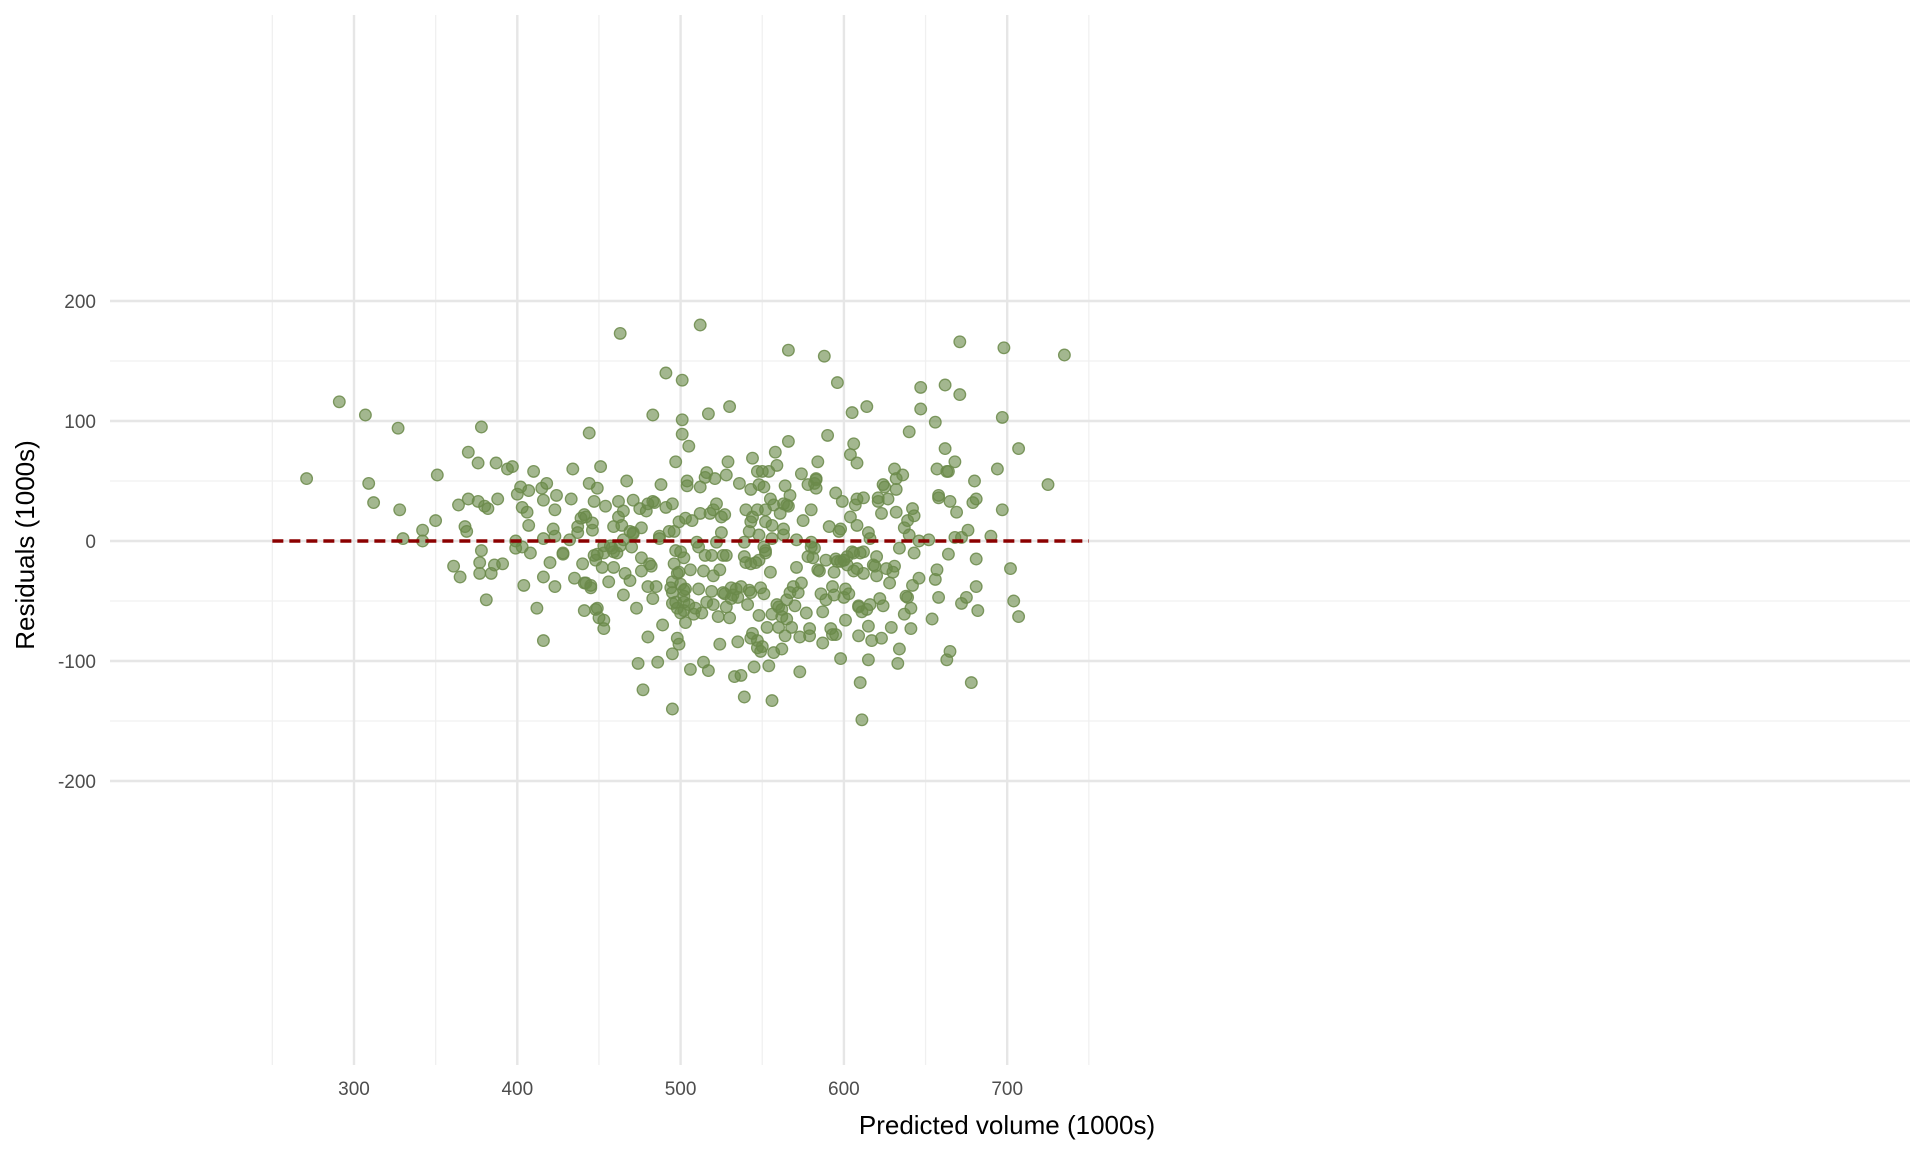 The height and width of the screenshot is (1152, 1920). What do you see at coordinates (80, 302) in the screenshot?
I see `y-tick-label: 200` at bounding box center [80, 302].